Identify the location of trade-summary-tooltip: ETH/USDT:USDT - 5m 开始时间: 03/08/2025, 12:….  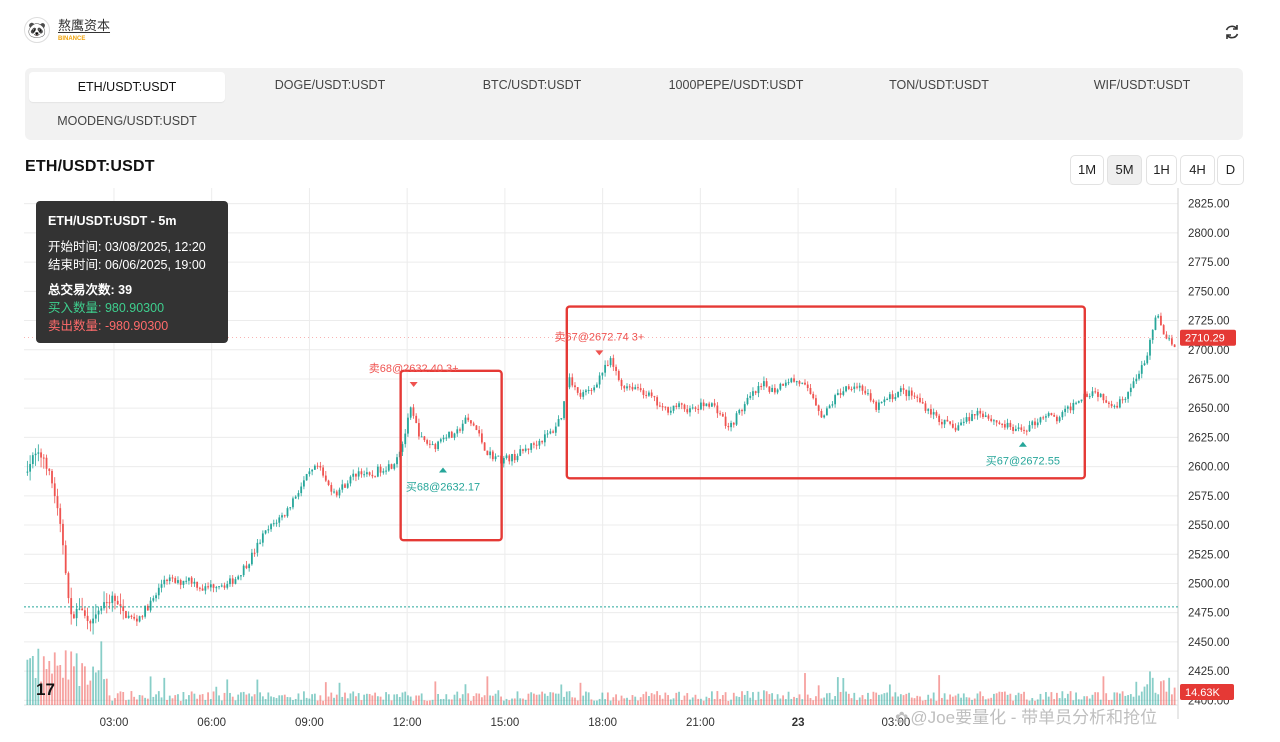
(132, 272).